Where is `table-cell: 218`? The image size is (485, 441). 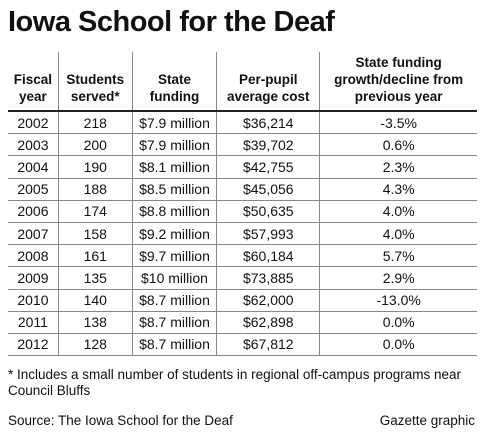 table-cell: 218 is located at coordinates (95, 123).